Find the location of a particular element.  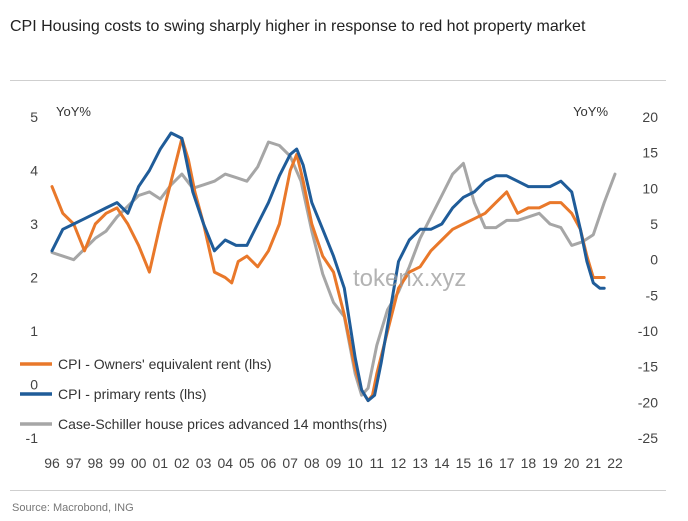

left-tick-label: 1 is located at coordinates (34, 331).